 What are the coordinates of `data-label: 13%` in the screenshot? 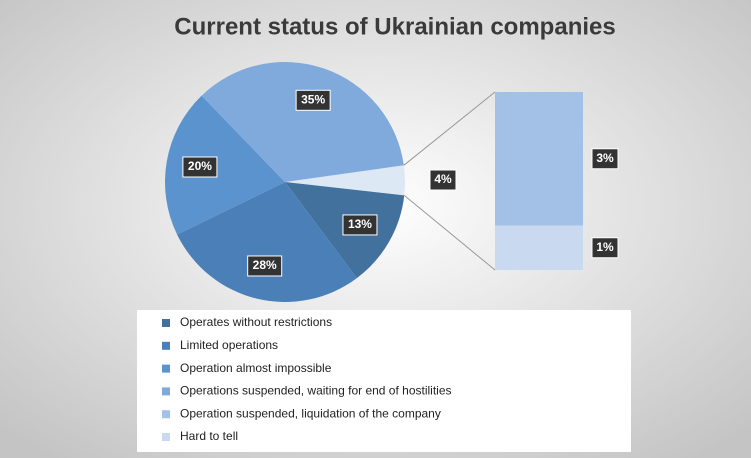 It's located at (360, 224).